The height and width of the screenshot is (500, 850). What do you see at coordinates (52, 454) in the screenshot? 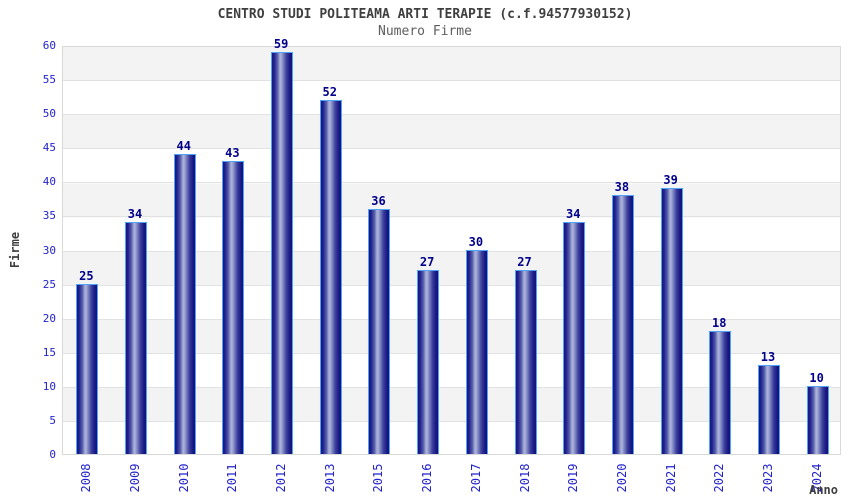
I see `y-tick-label: 0` at bounding box center [52, 454].